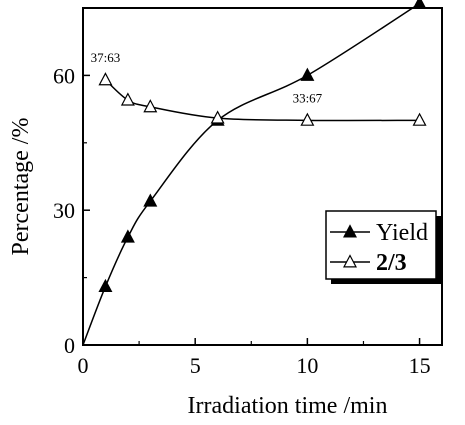 This screenshot has height=425, width=465. What do you see at coordinates (195, 365) in the screenshot?
I see `x-tick-label: 5` at bounding box center [195, 365].